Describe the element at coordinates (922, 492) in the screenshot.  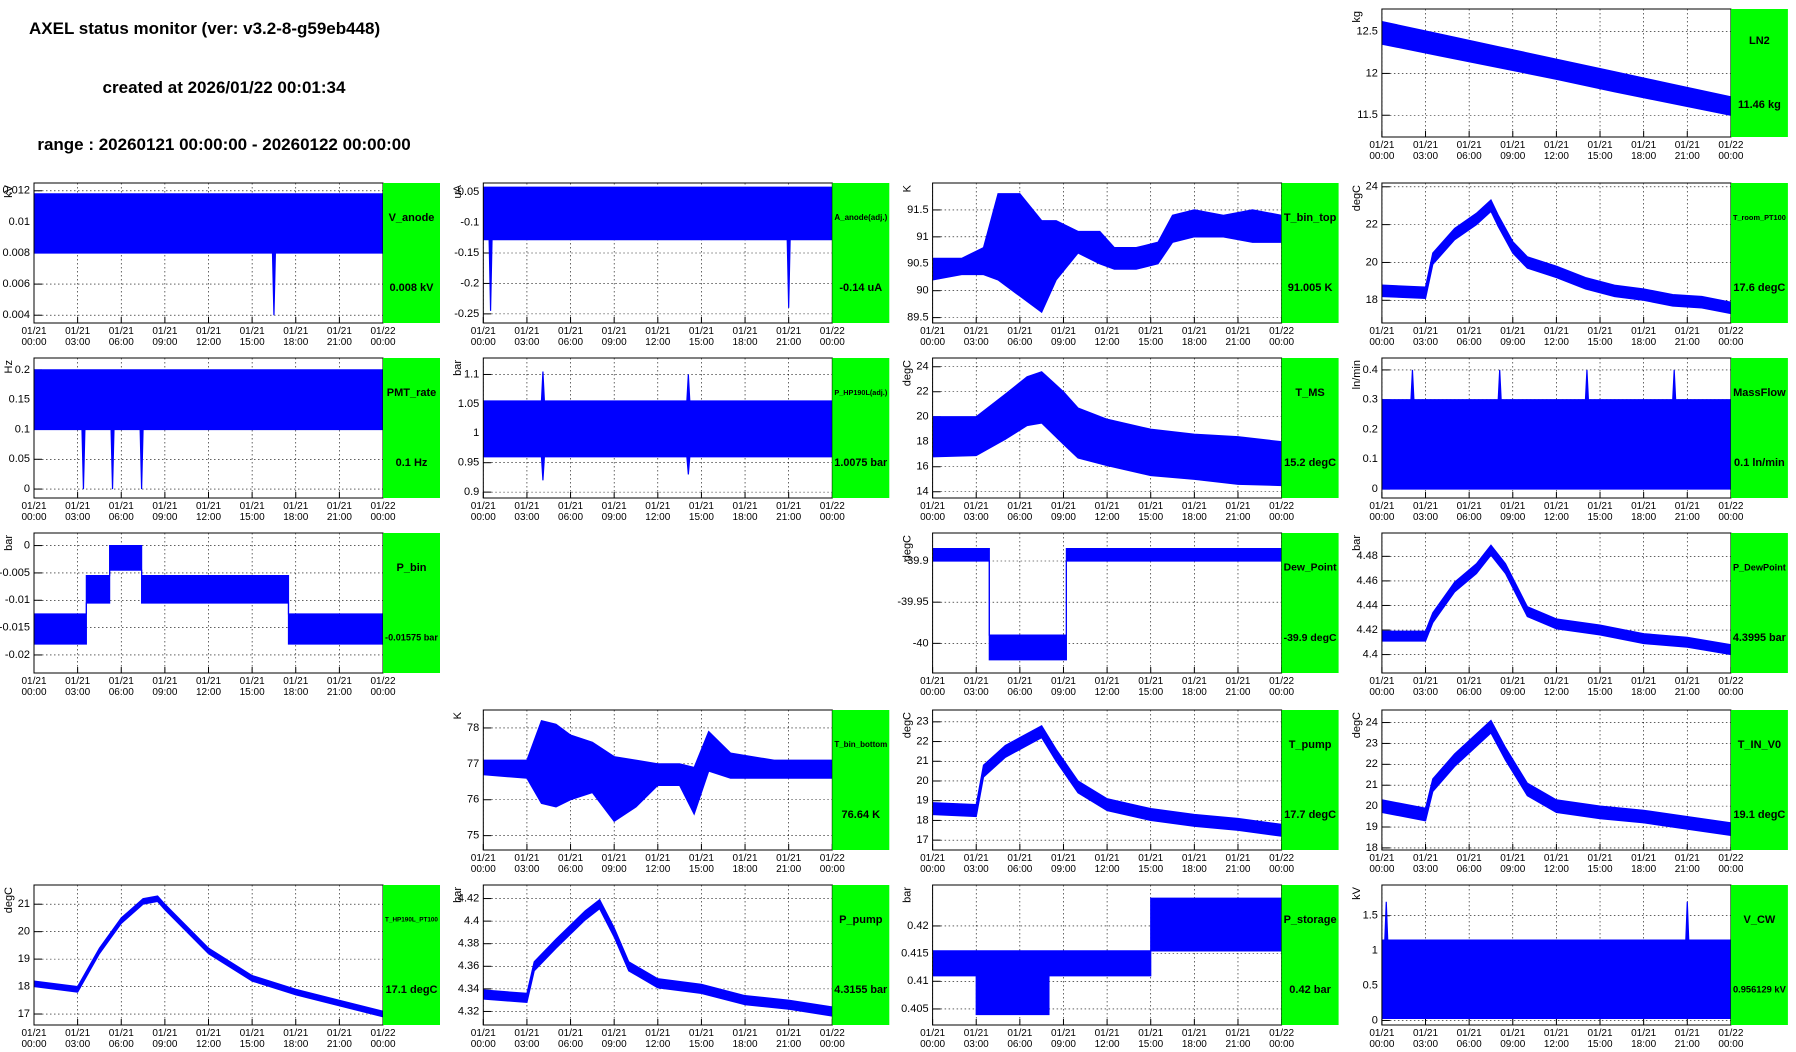
I see `y-tick-label: 14` at that location.